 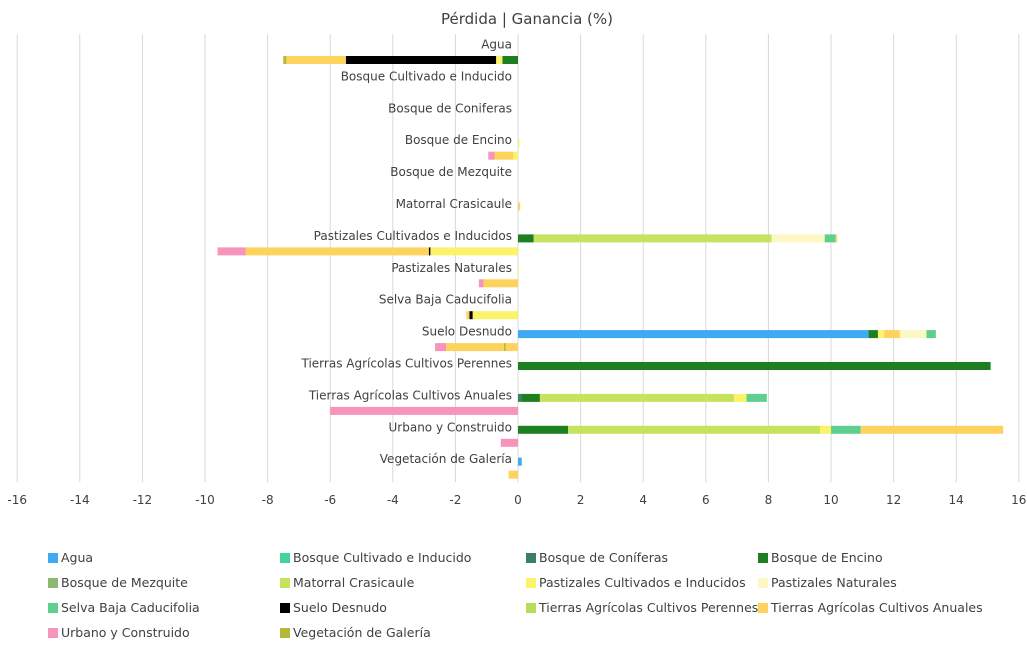 I want to click on category-label: Matorral Crasicaule, so click(x=454, y=204).